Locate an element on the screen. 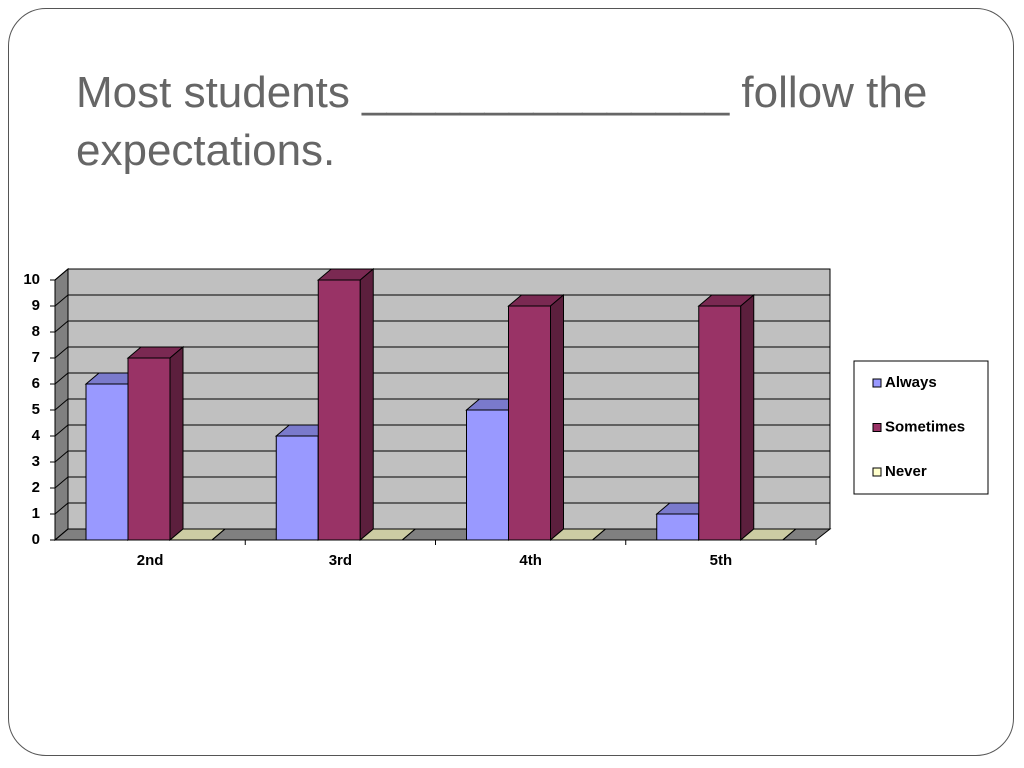  x-tick-label: 5th is located at coordinates (721, 560).